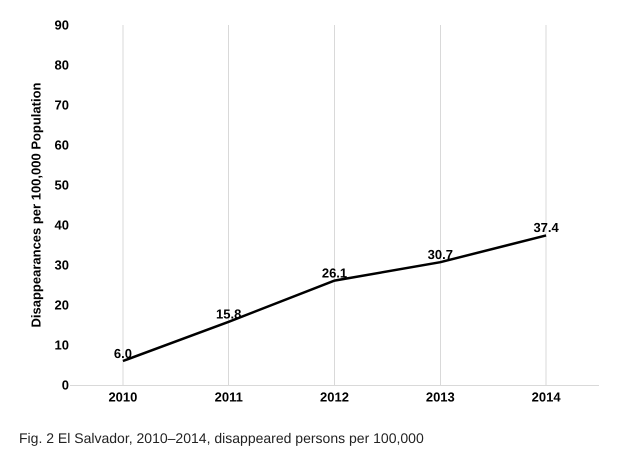  I want to click on y-tick-label: 10, so click(61, 345).